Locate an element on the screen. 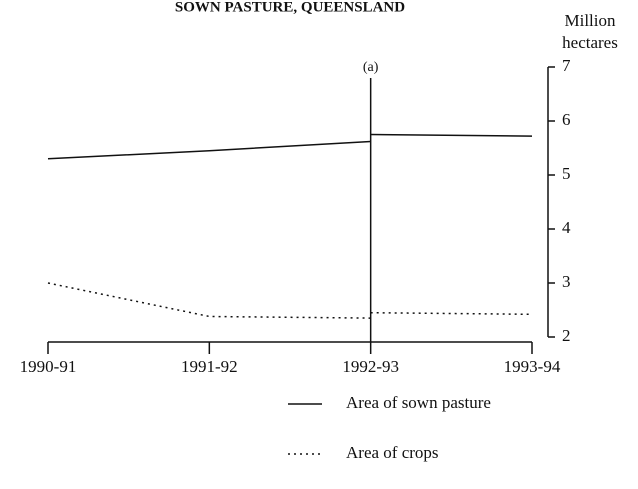  chart-title: SOWN PASTURE, QUEENSLAND is located at coordinates (290, 7).